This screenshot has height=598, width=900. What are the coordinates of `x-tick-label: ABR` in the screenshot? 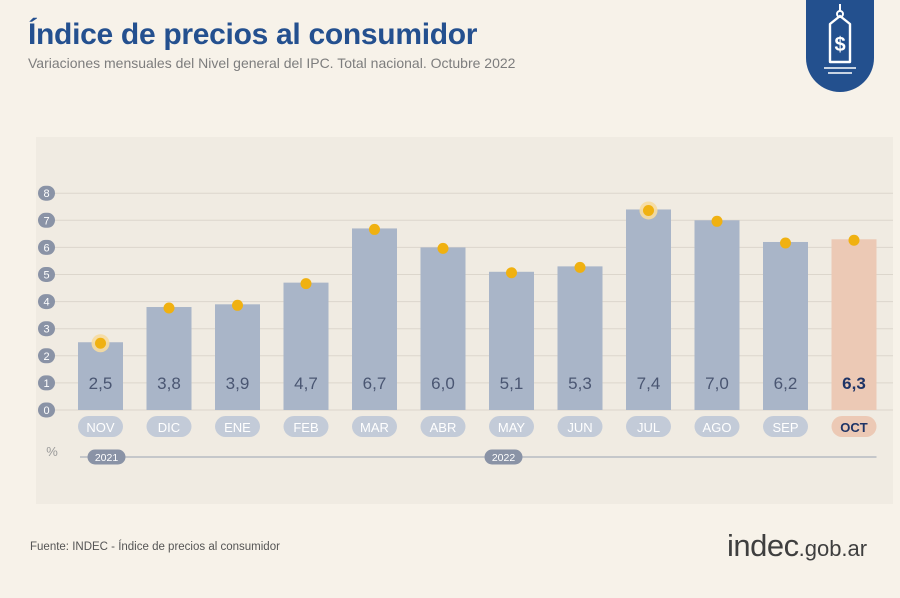 It's located at (443, 427).